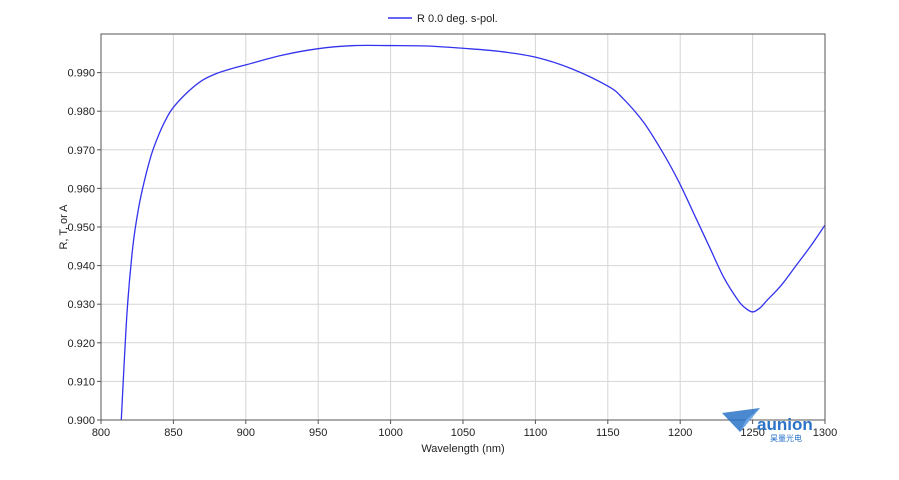 This screenshot has height=480, width=899. I want to click on x-tick-label: 1050, so click(463, 433).